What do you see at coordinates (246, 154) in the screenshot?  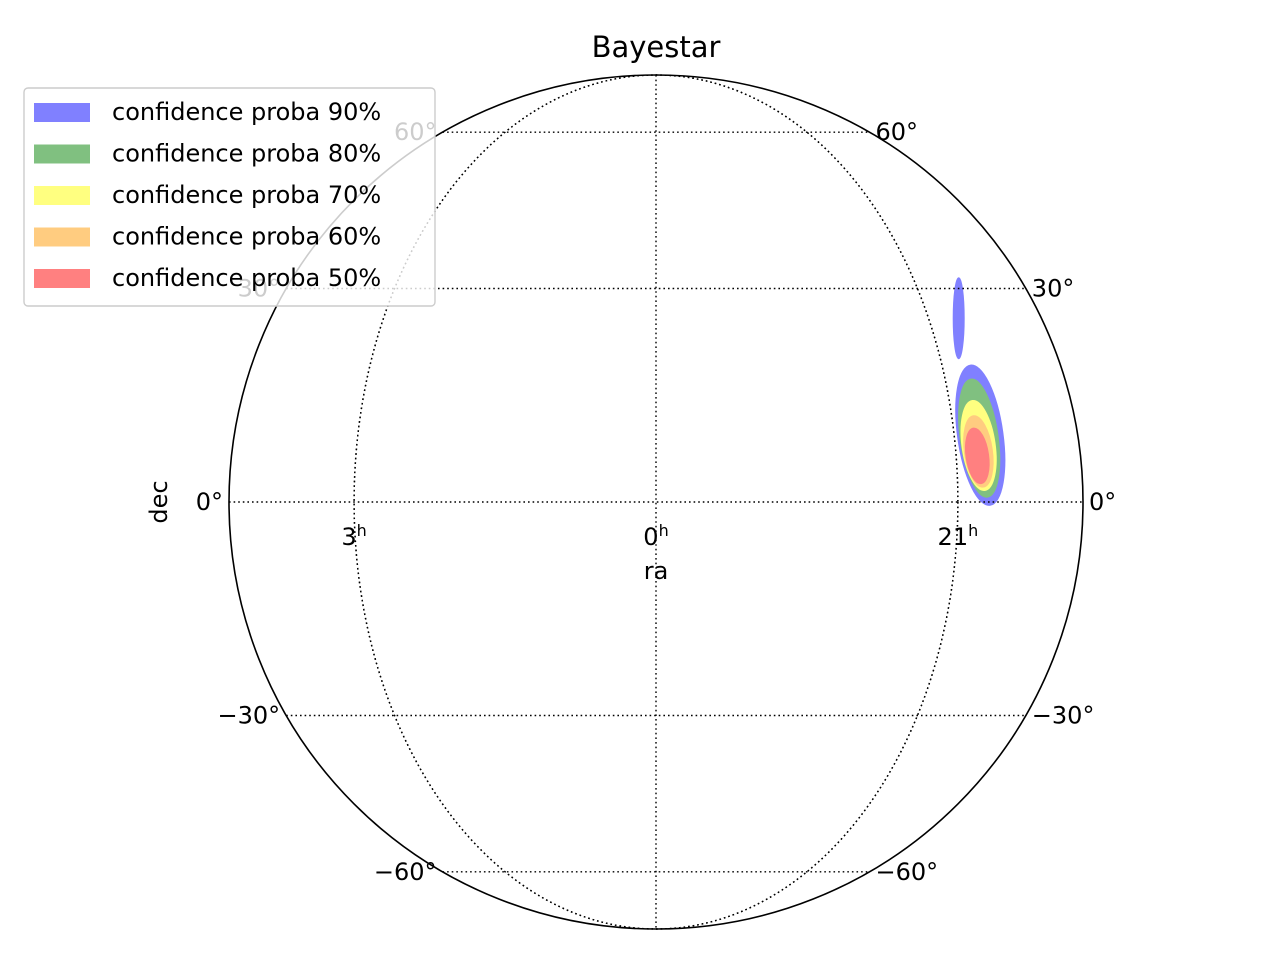 I see `legend-entry-label: confidence proba 80%` at bounding box center [246, 154].